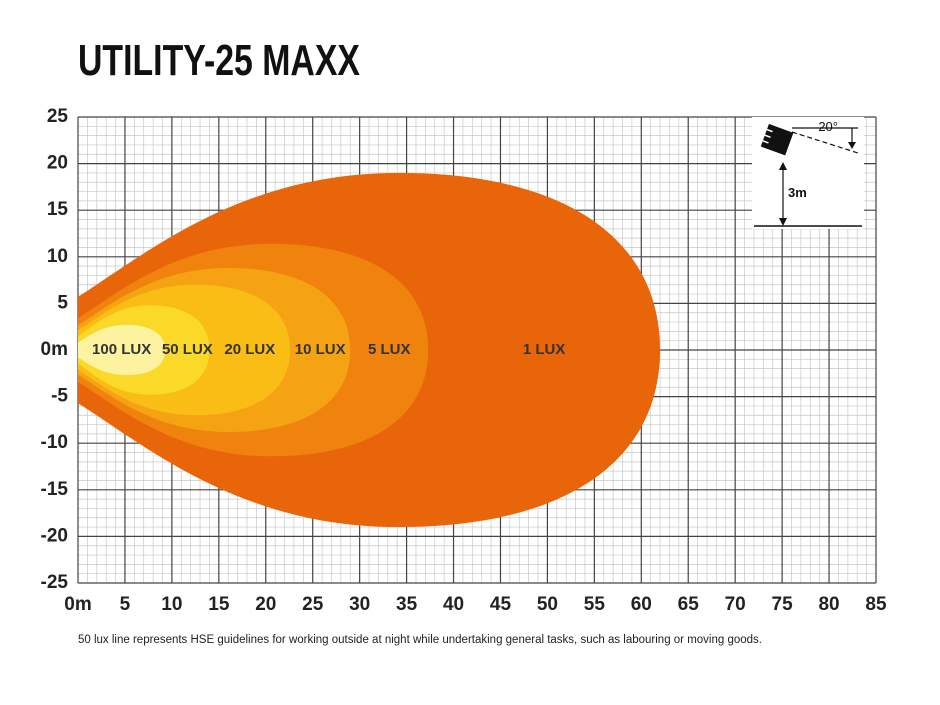 The width and height of the screenshot is (940, 705). Describe the element at coordinates (876, 604) in the screenshot. I see `x-tick-label: 85` at that location.